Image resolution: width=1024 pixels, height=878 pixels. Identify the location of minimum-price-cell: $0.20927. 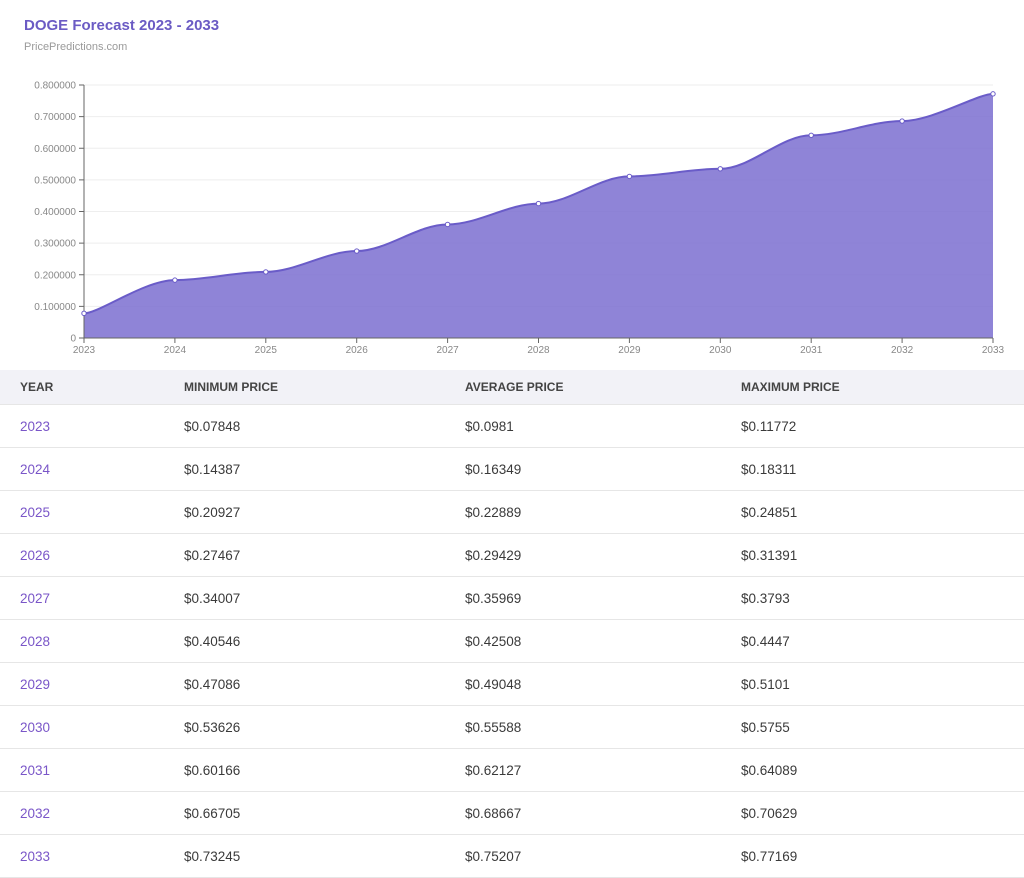
(324, 512).